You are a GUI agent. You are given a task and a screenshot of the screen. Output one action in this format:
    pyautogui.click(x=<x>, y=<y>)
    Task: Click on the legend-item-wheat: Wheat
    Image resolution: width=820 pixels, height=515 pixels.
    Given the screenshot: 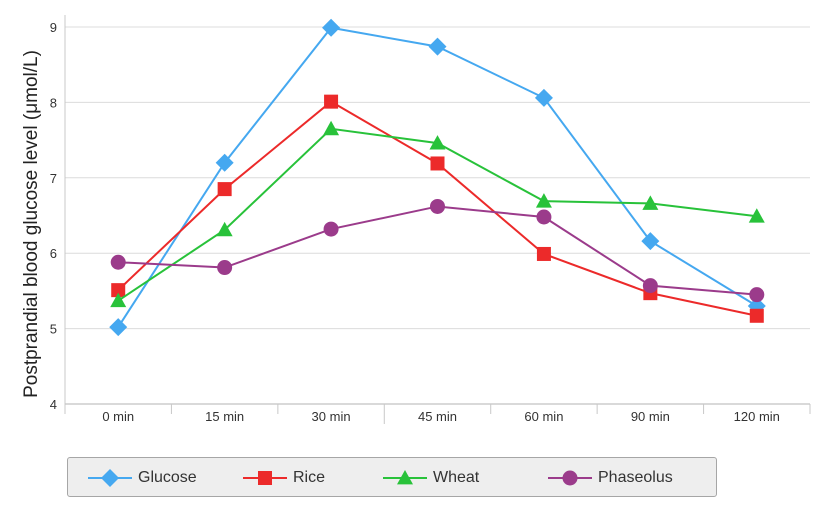 What is the action you would take?
    pyautogui.click(x=431, y=478)
    